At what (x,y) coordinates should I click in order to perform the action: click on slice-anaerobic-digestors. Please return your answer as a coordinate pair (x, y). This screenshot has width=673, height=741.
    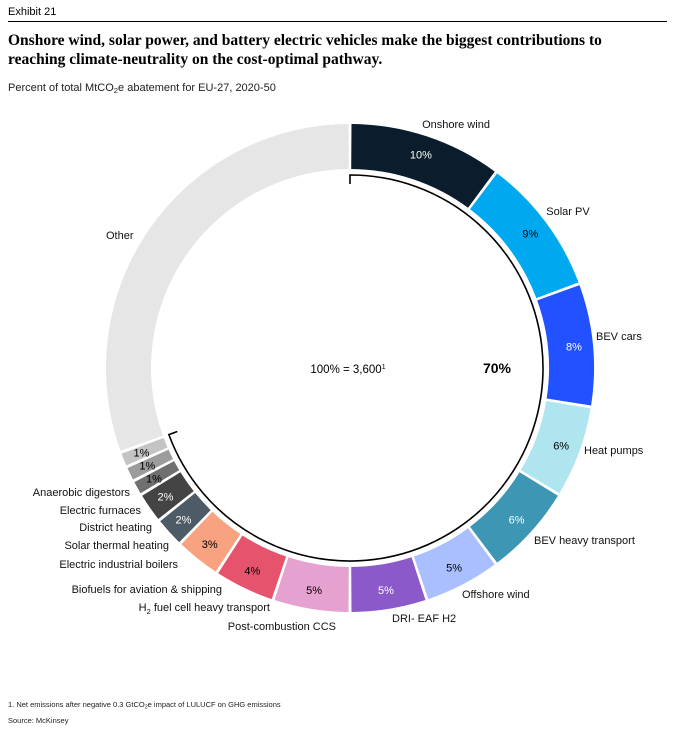
    Looking at the image, I should click on (144, 451).